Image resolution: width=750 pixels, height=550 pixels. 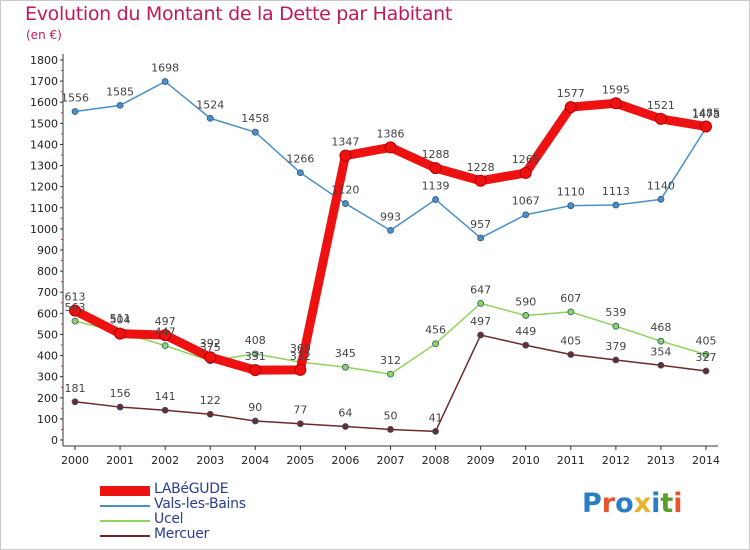 I want to click on x-tick-label: 2008, so click(x=436, y=460).